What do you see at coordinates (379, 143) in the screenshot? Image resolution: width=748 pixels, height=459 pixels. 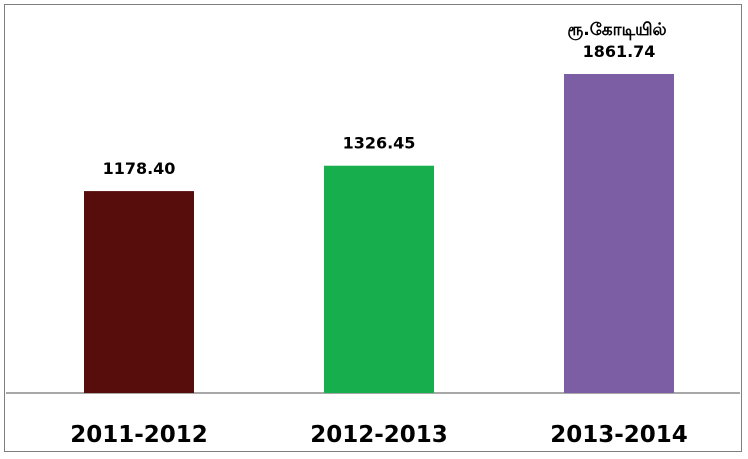 I see `value-label-2012-2013: 1326.45` at bounding box center [379, 143].